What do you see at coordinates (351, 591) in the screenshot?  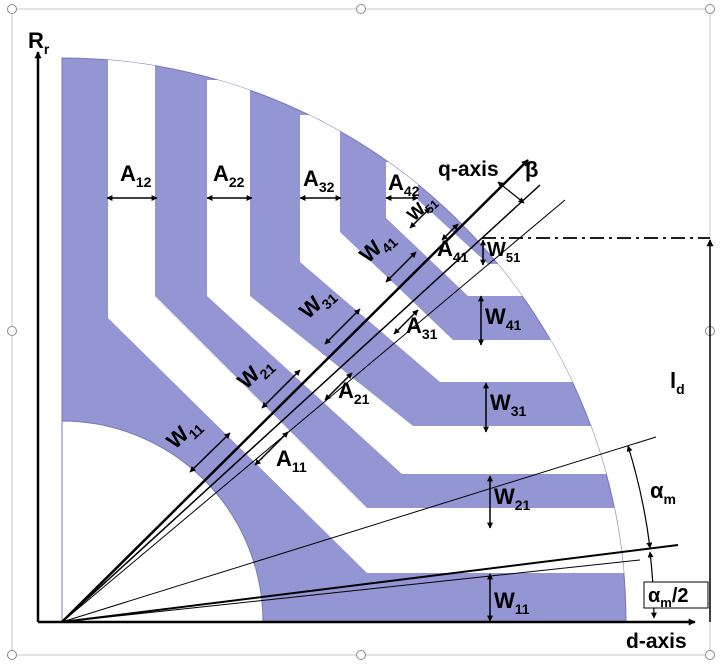 I see `alpha-m-line-inner` at bounding box center [351, 591].